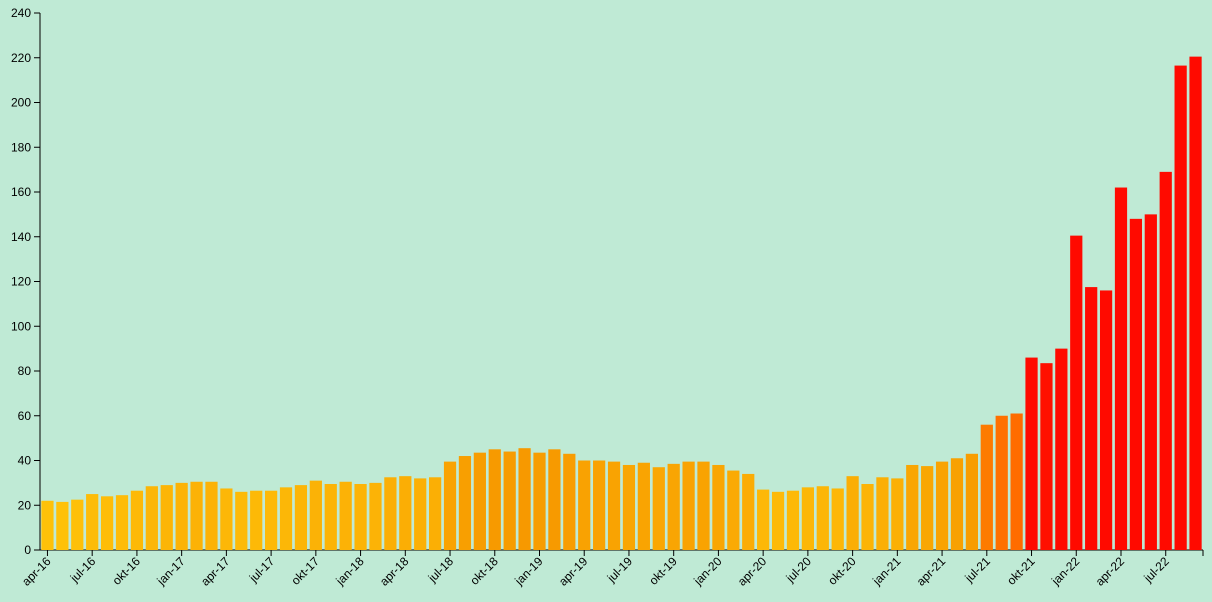  I want to click on x-tick-label: jul-19, so click(620, 570).